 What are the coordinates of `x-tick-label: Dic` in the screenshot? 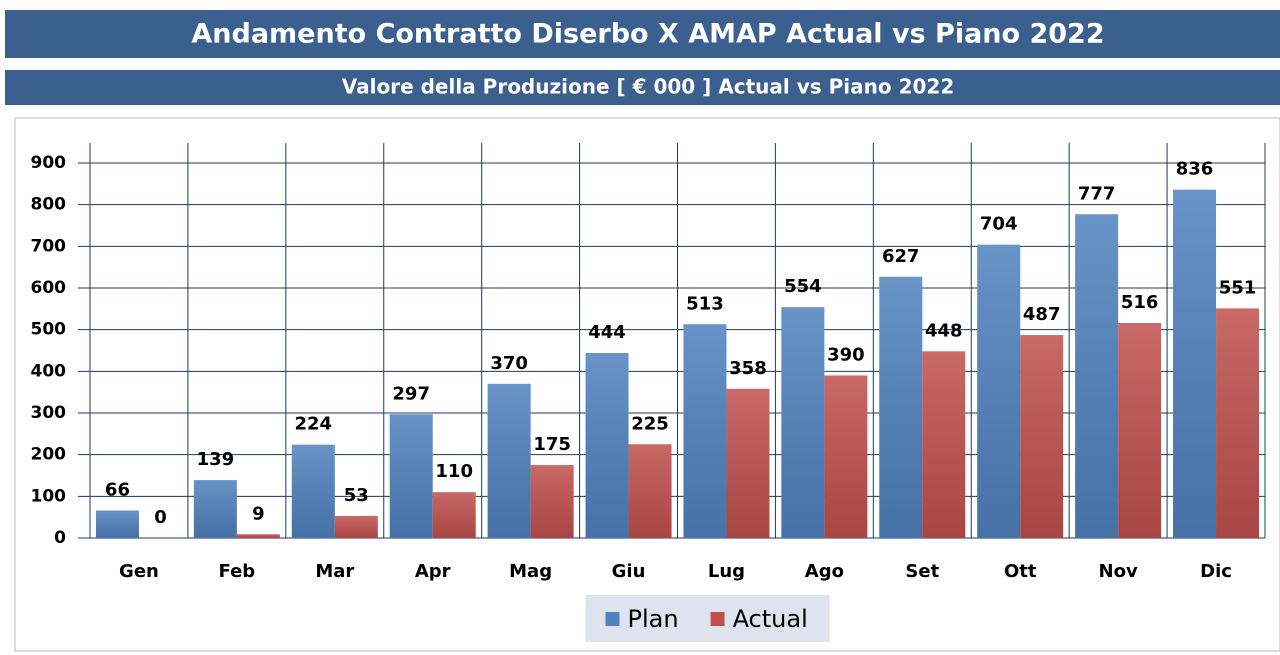 It's located at (1216, 571).